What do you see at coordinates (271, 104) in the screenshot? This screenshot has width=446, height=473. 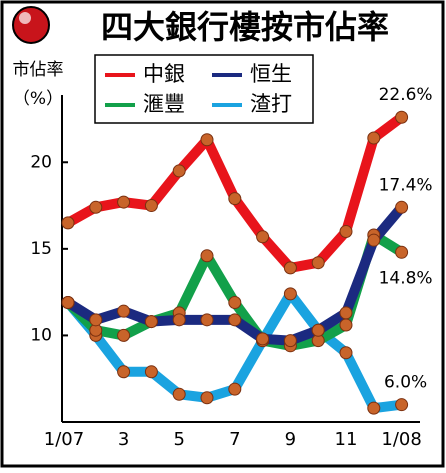 I see `legend-label: 渣打` at bounding box center [271, 104].